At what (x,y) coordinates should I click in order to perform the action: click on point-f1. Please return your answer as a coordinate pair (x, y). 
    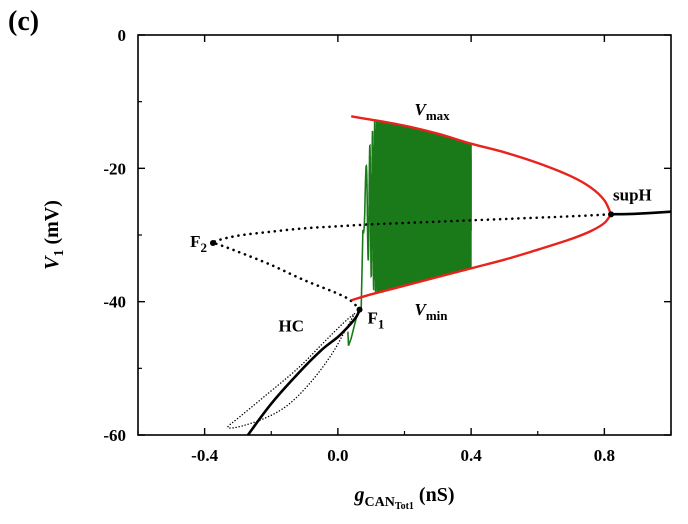
    Looking at the image, I should click on (359, 309).